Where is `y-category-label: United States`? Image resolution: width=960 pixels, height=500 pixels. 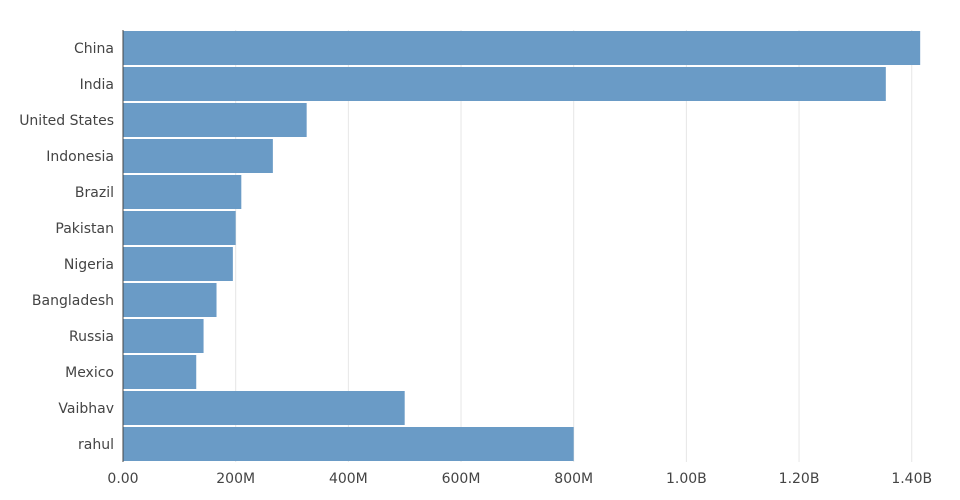 y-category-label: United States is located at coordinates (66, 121).